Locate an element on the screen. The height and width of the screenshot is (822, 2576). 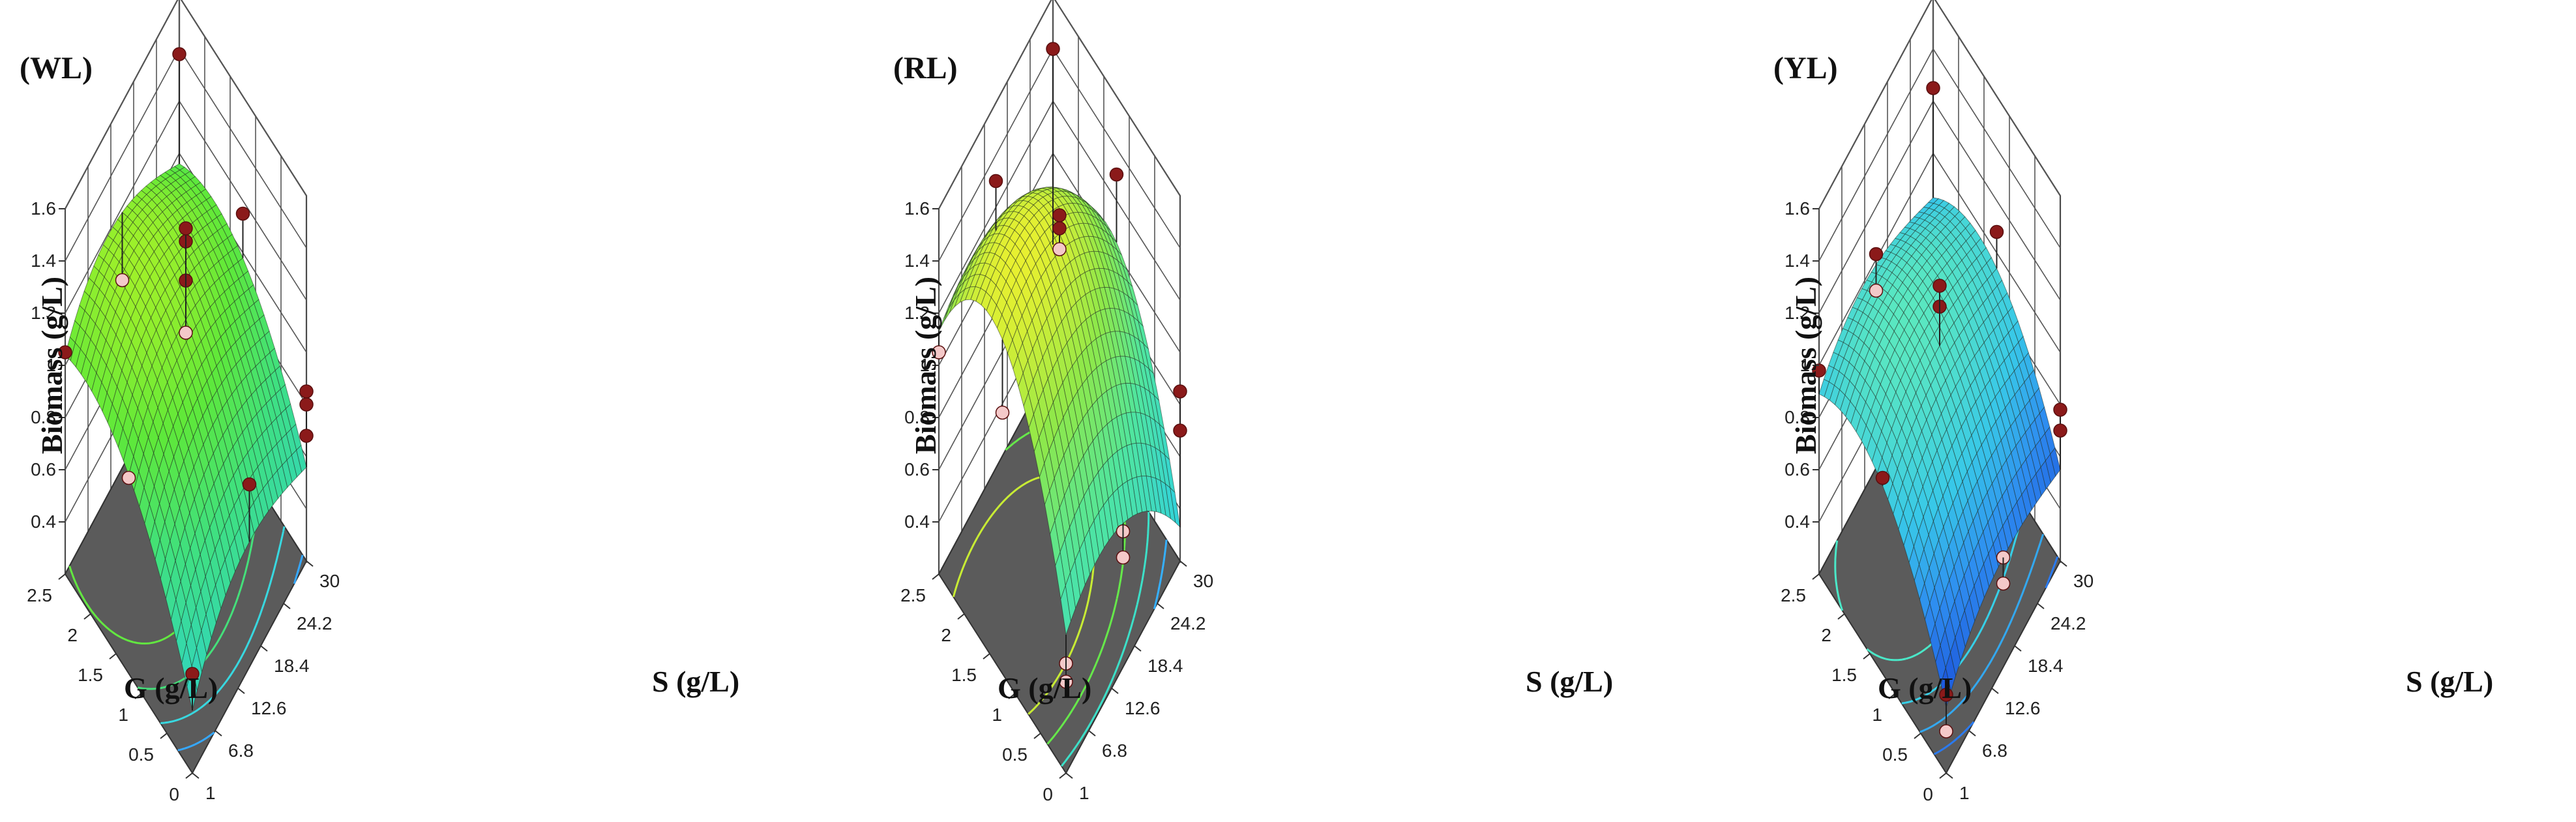
s-tick-label: 6.8 is located at coordinates (1114, 750).